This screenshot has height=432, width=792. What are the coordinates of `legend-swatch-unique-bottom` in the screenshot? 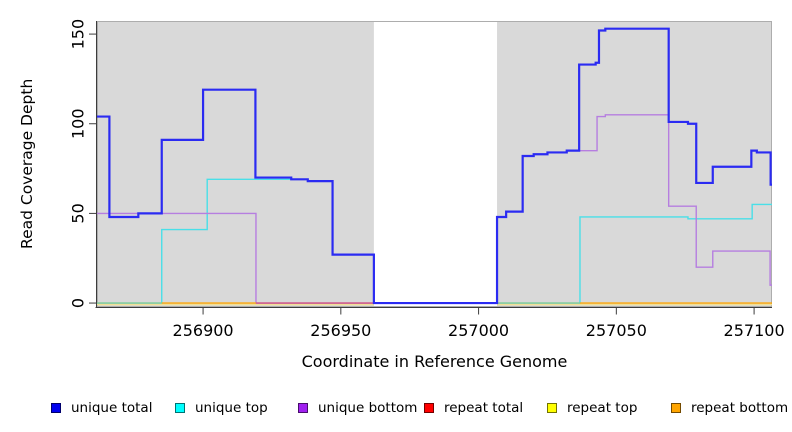 It's located at (303, 408).